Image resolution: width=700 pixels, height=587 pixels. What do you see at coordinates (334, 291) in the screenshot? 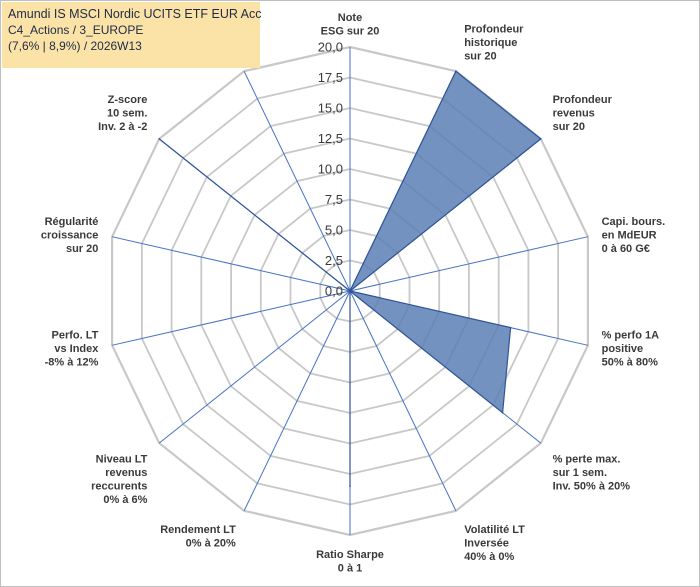
I see `tick-label: 0,0` at bounding box center [334, 291].